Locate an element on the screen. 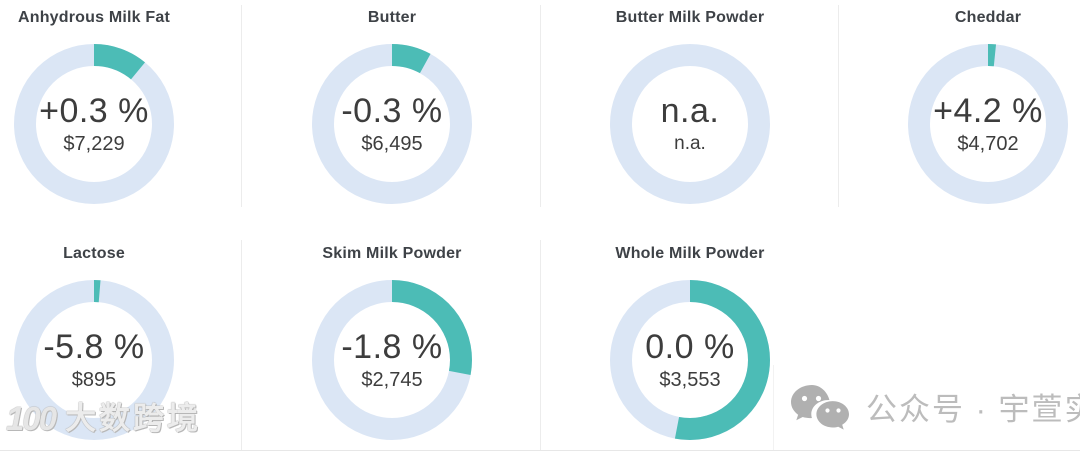  gauge-cell-anhydrous-milk-fat: Anhydrous Milk Fat +0.3 % $7,229 is located at coordinates (121, 115).